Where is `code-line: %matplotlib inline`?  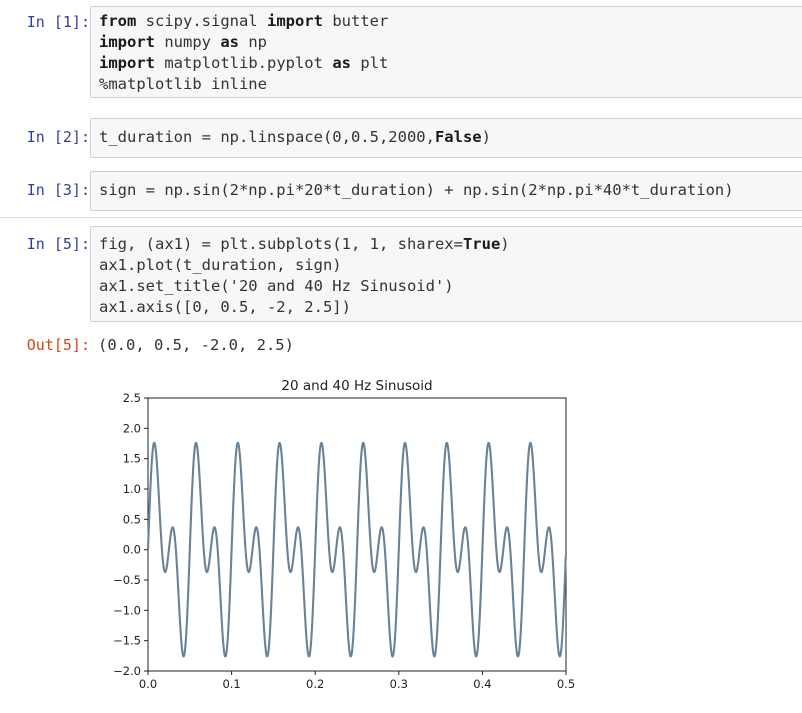
code-line: %matplotlib inline is located at coordinates (183, 84).